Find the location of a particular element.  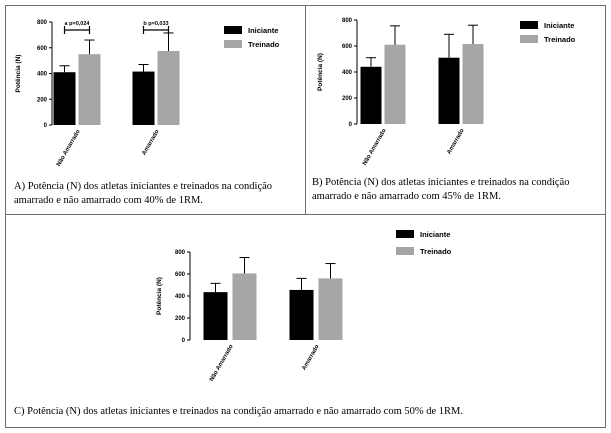

chart-c-x-tick-label: Não Amarrado is located at coordinates (222, 363).